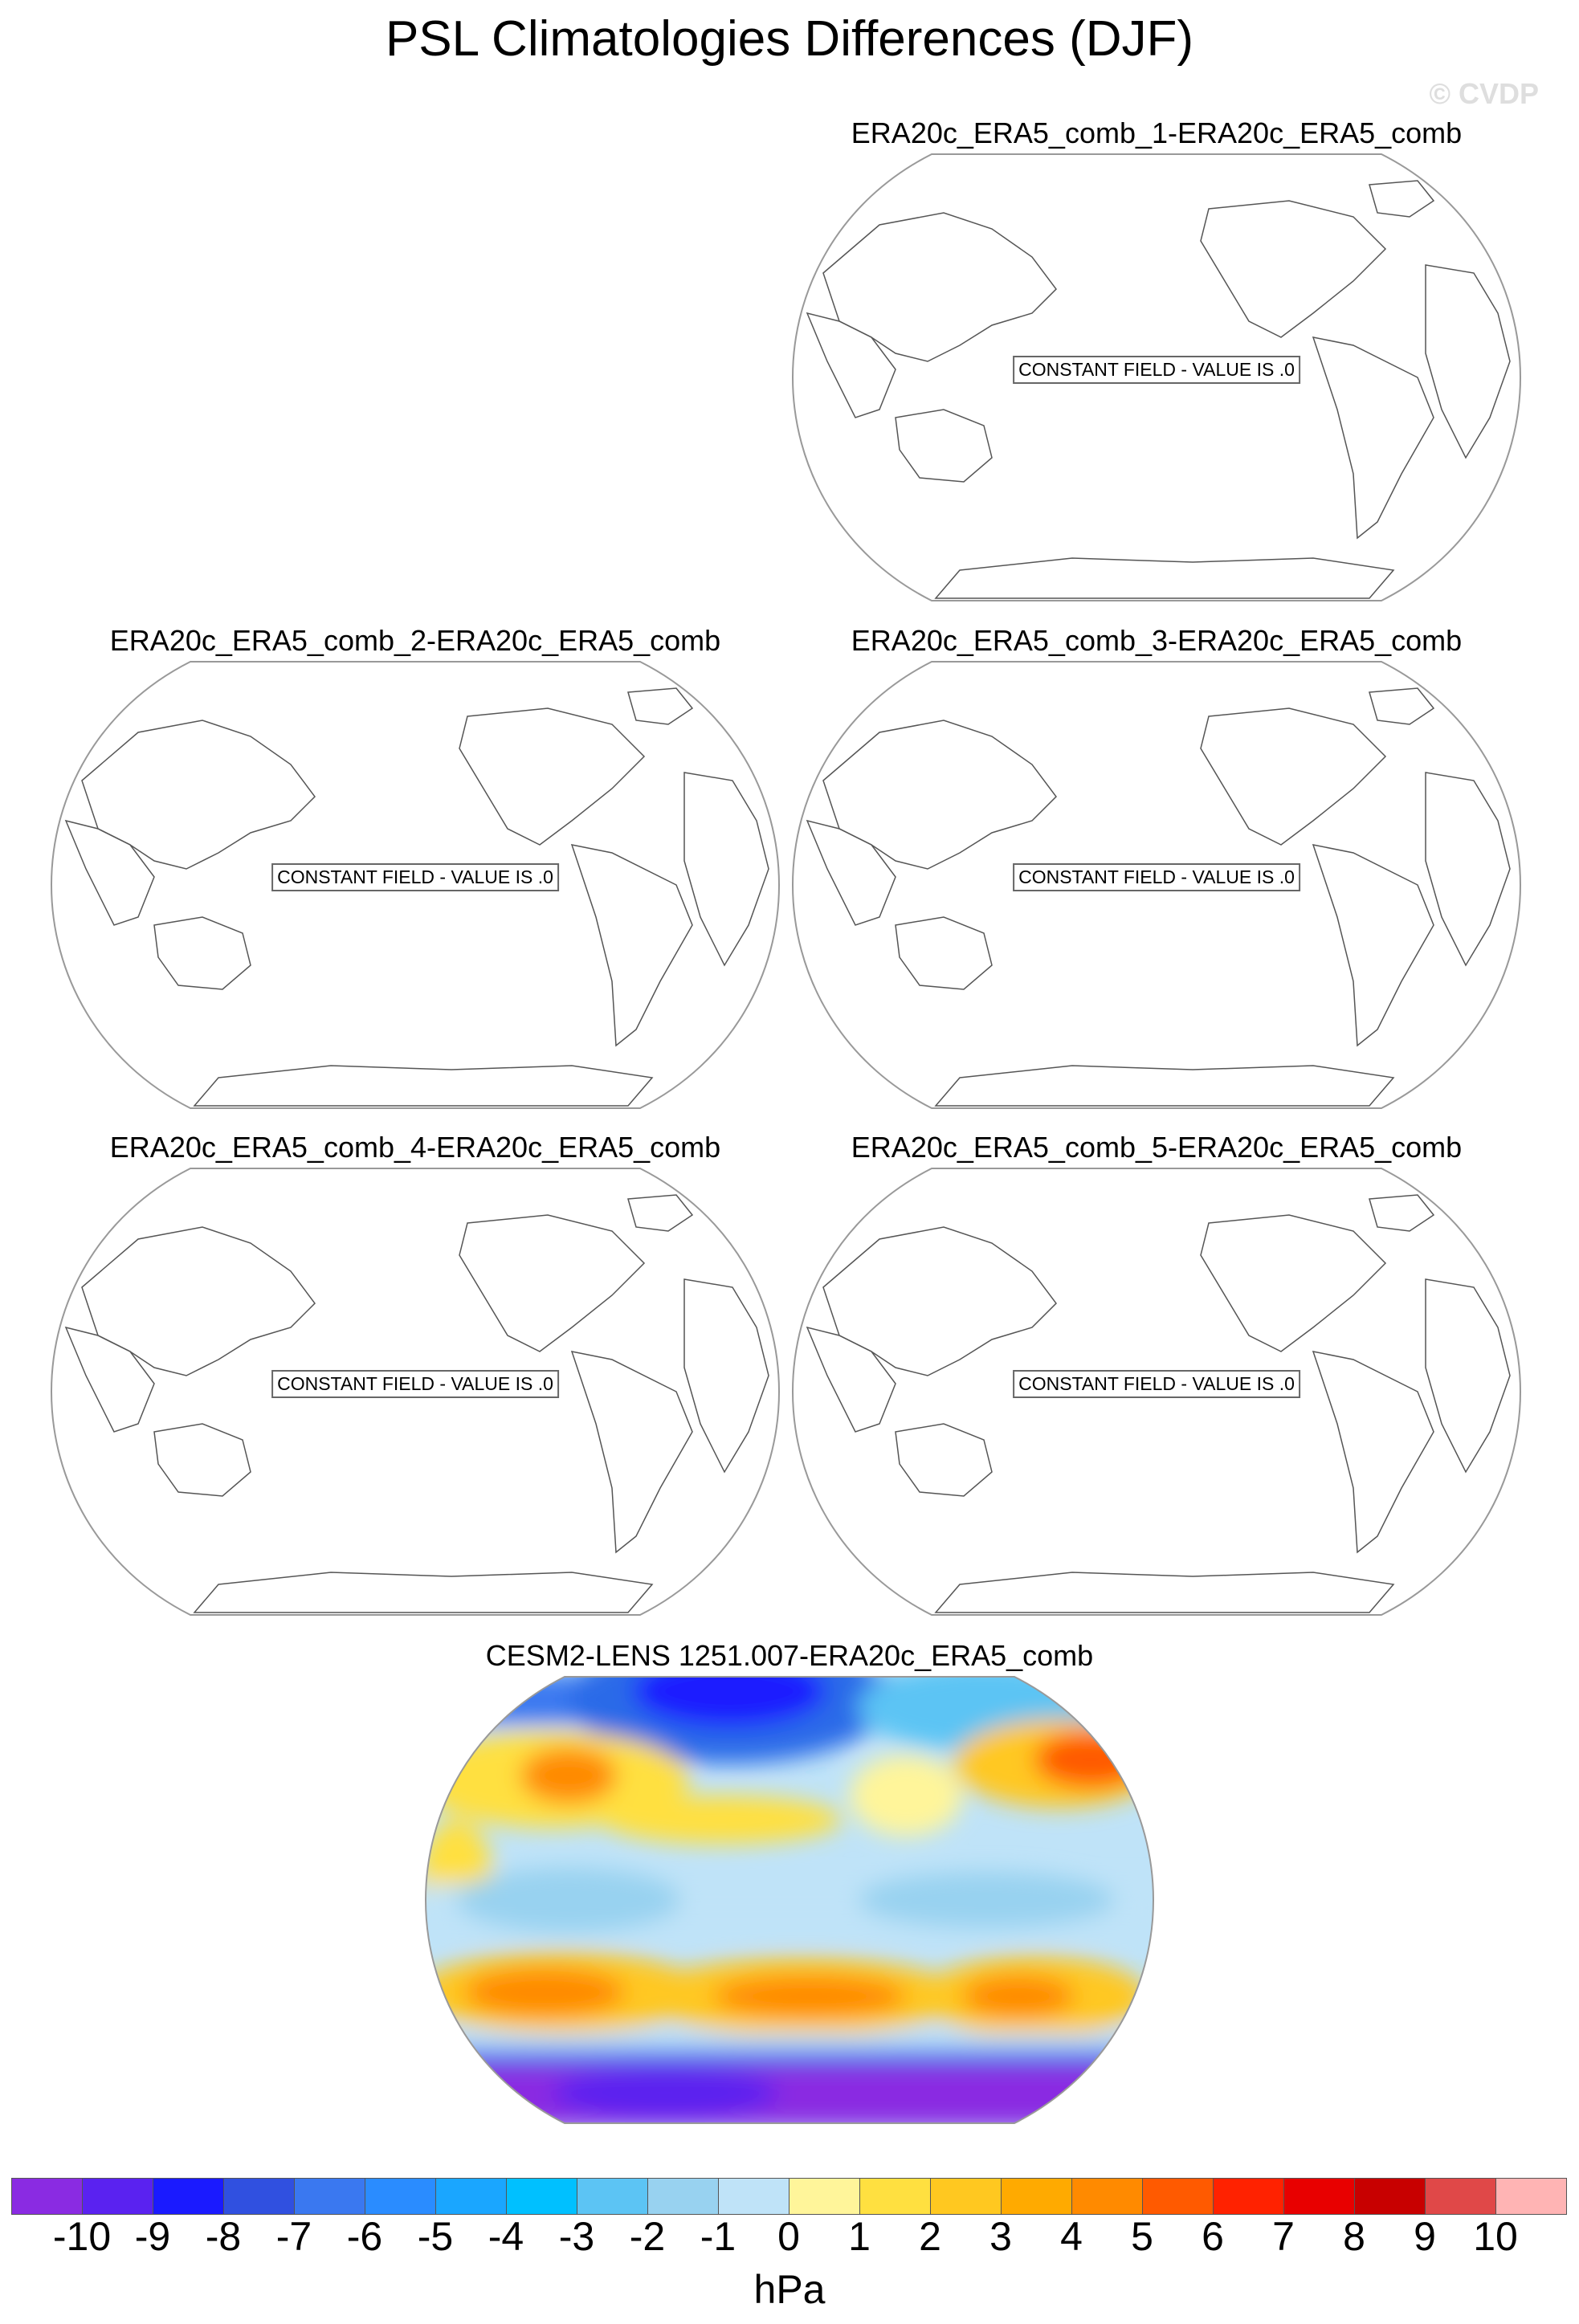 The width and height of the screenshot is (1579, 2324). What do you see at coordinates (930, 2236) in the screenshot?
I see `colorbar-tick-label: 2` at bounding box center [930, 2236].